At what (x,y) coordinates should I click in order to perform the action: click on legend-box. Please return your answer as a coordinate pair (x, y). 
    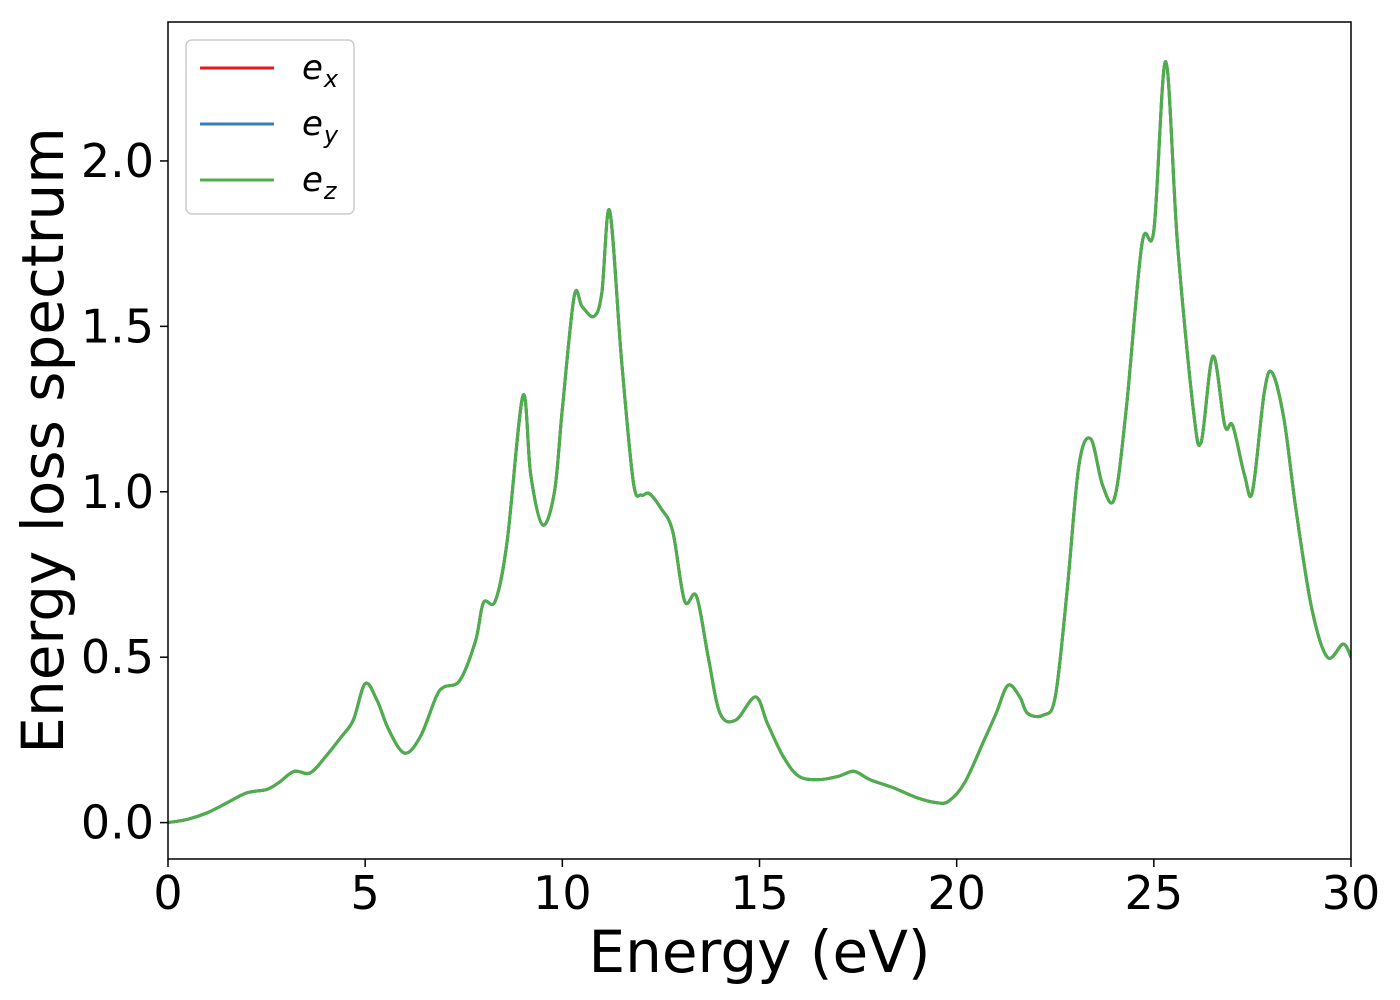
    Looking at the image, I should click on (270, 127).